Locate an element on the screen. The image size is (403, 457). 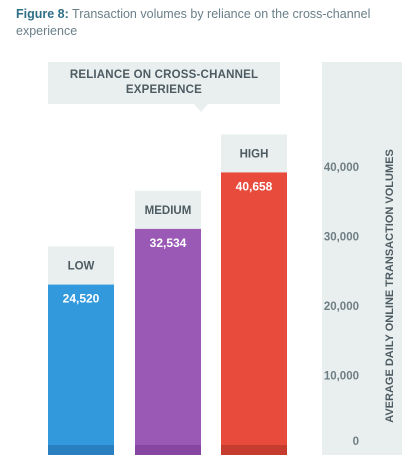
value-label-medium: 32,534 is located at coordinates (168, 243).